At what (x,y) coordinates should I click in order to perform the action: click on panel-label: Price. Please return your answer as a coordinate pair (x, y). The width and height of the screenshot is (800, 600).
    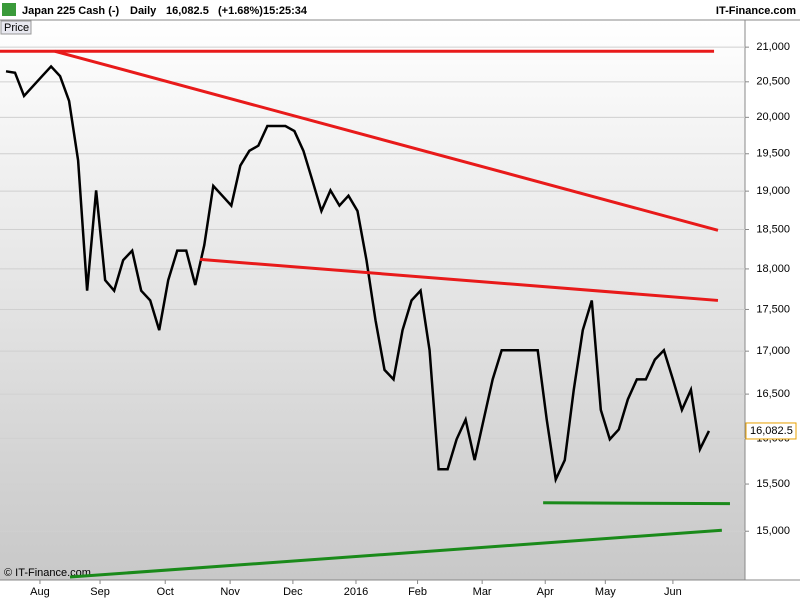
    Looking at the image, I should click on (16, 28).